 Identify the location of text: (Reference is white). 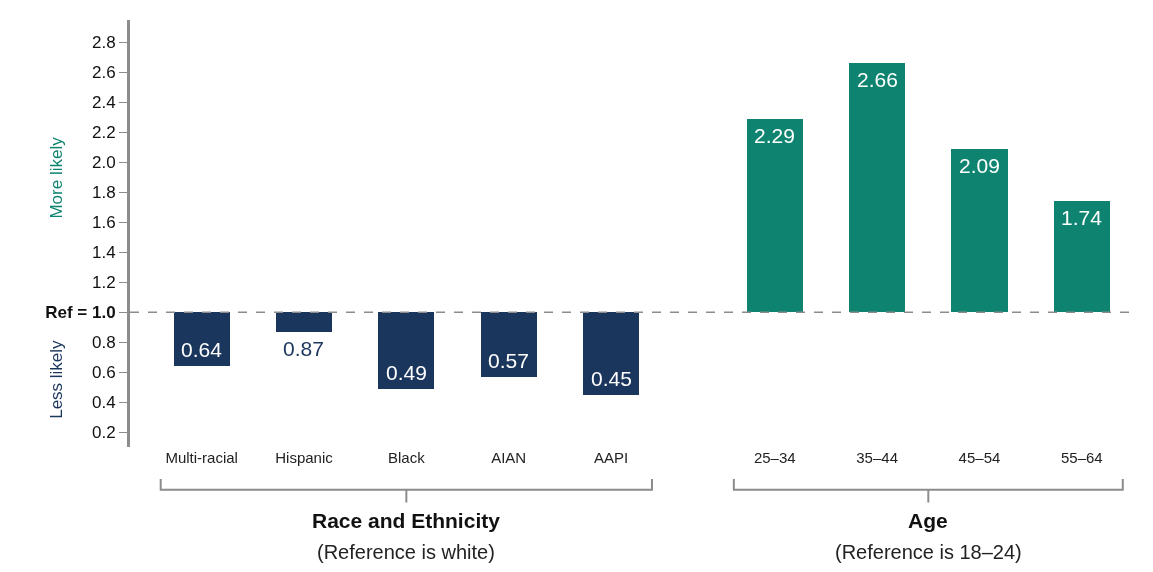
(406, 552).